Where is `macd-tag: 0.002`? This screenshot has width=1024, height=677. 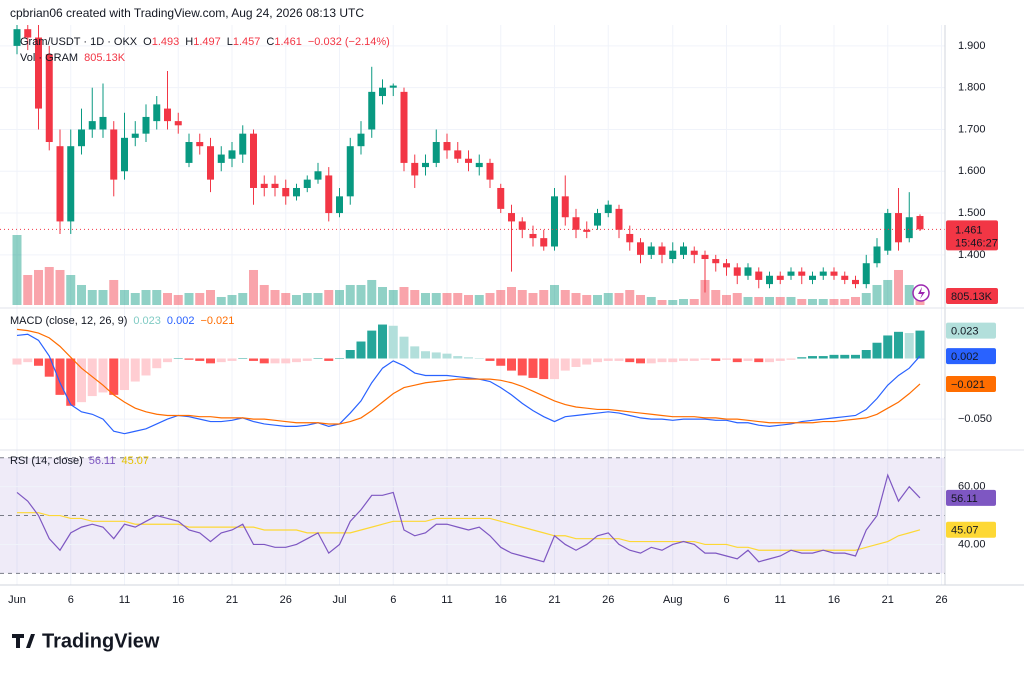 macd-tag: 0.002 is located at coordinates (965, 357).